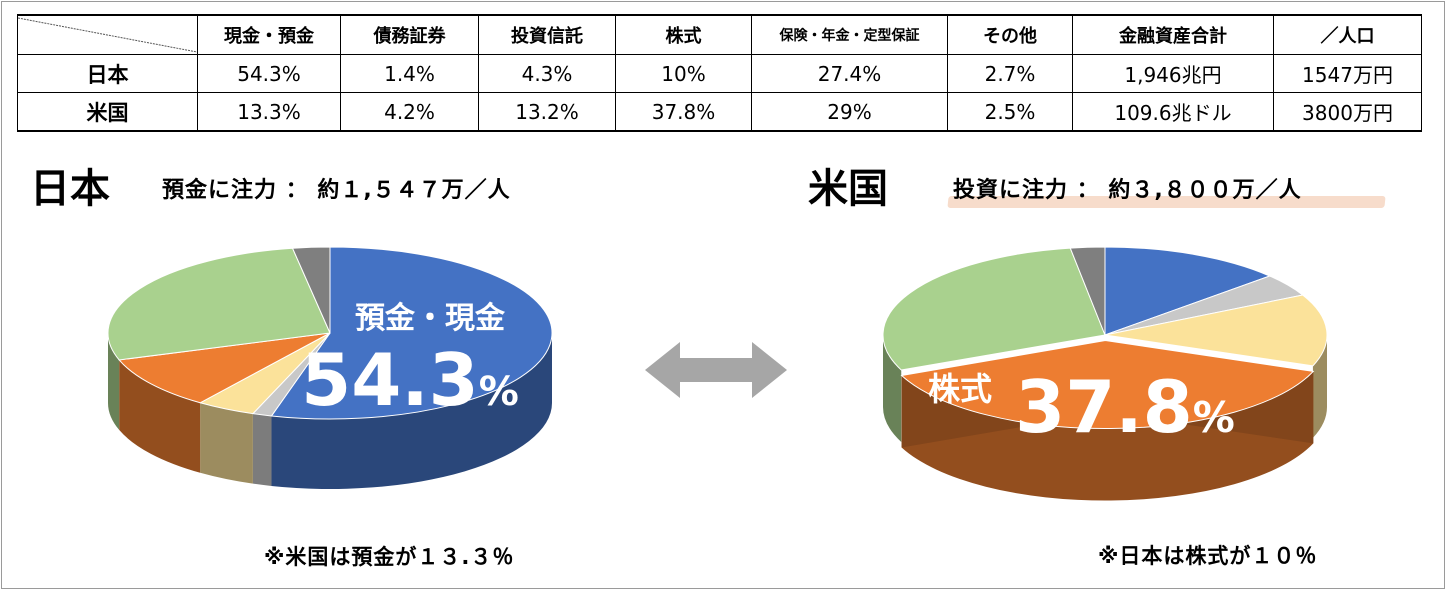  Describe the element at coordinates (849, 112) in the screenshot. I see `table-cell: 29%` at that location.